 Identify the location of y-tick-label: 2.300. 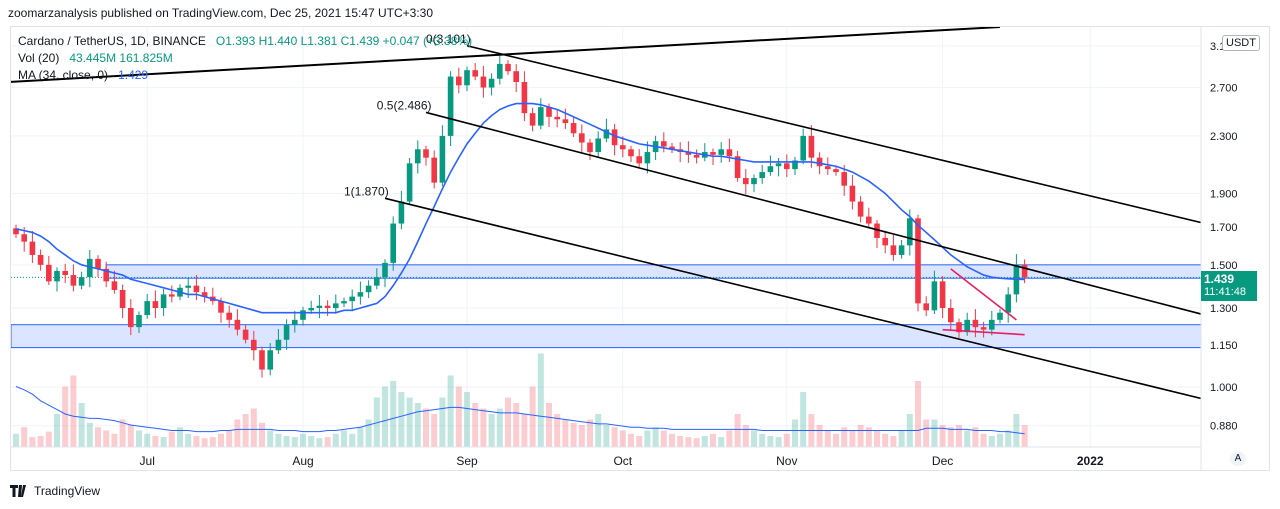
(1224, 137).